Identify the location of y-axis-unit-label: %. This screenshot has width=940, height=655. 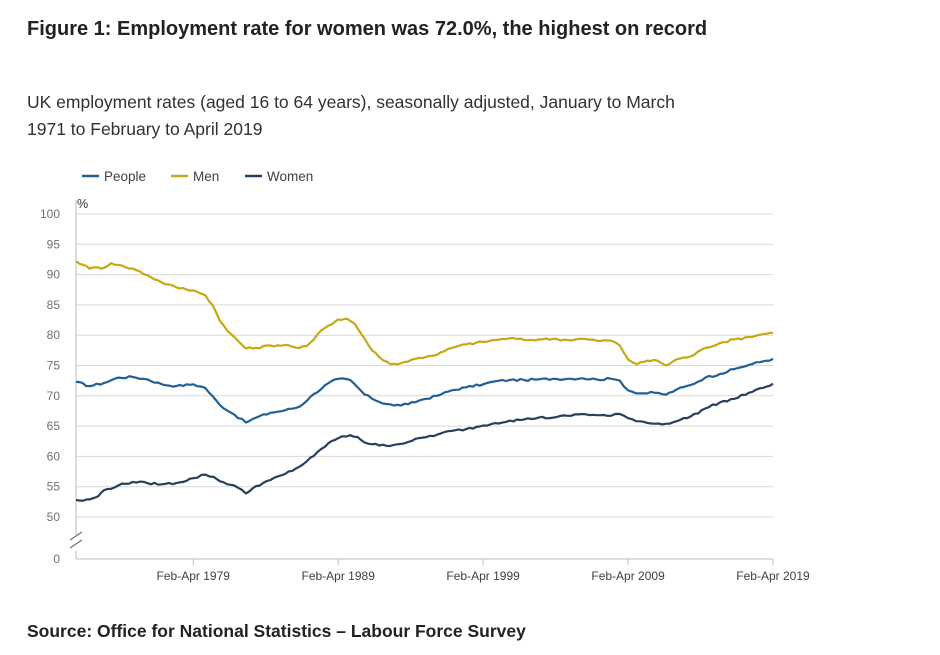
(82, 204).